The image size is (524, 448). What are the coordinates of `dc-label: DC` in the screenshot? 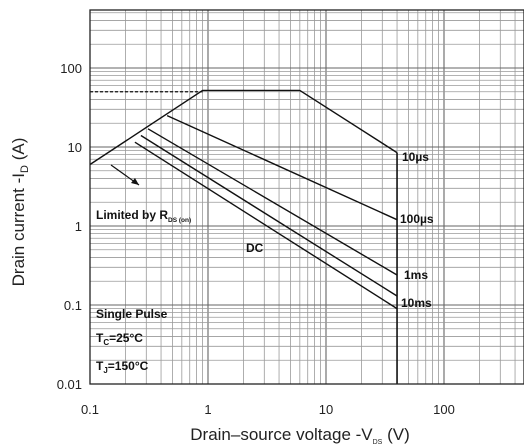 It's located at (255, 248).